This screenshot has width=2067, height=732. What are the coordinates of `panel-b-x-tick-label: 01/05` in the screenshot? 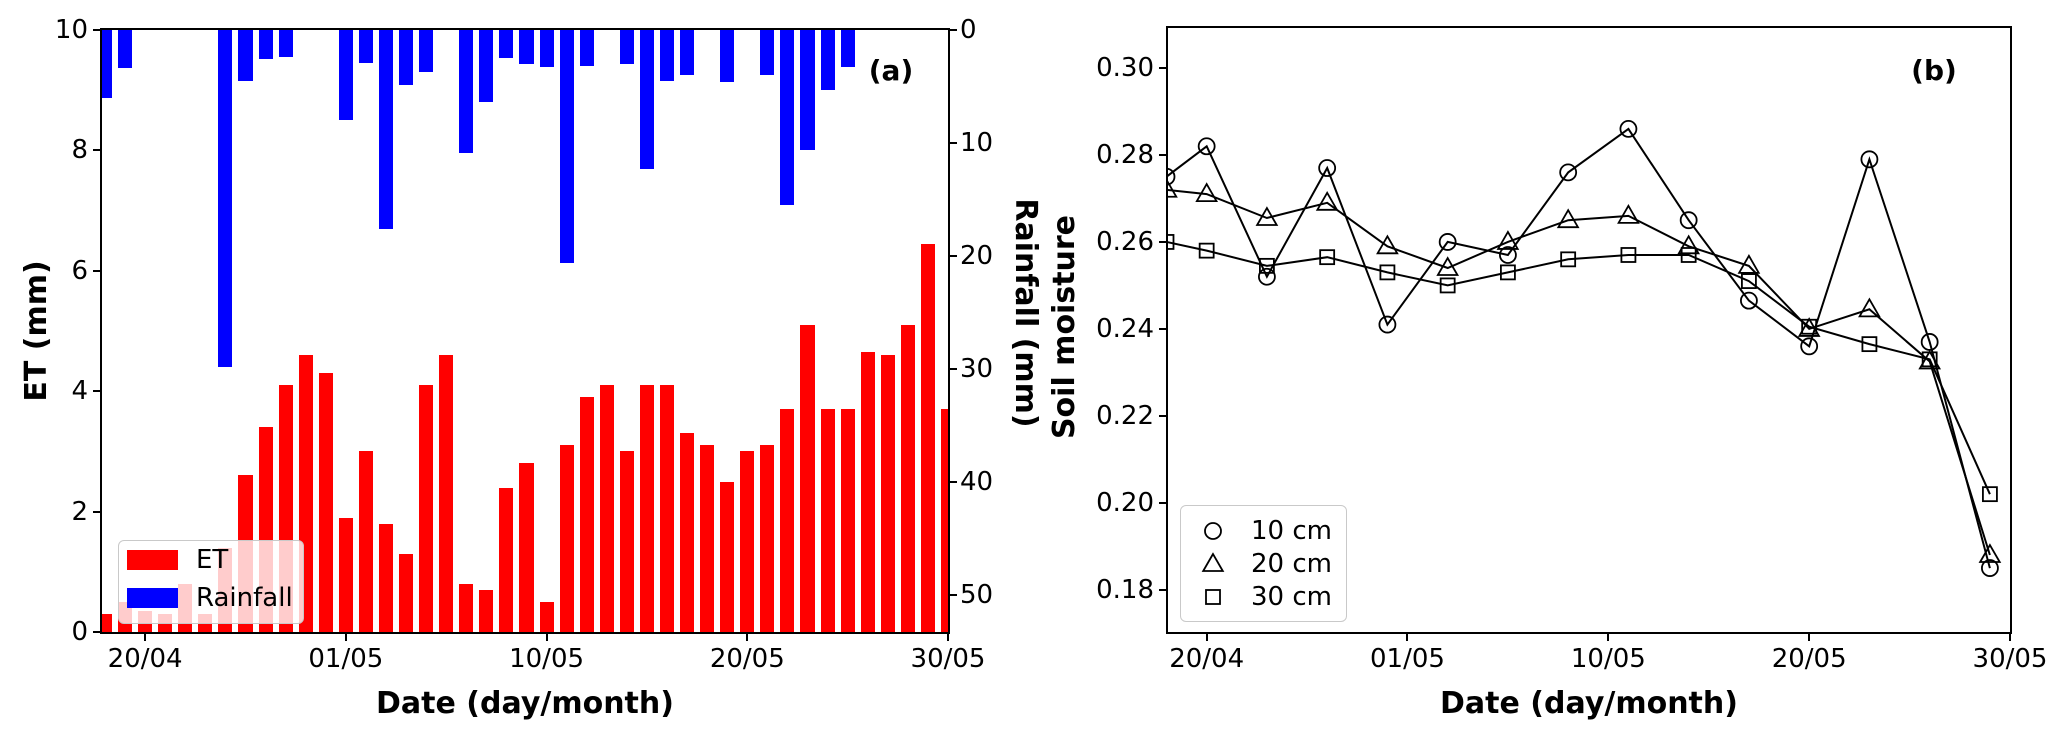 It's located at (1407, 659).